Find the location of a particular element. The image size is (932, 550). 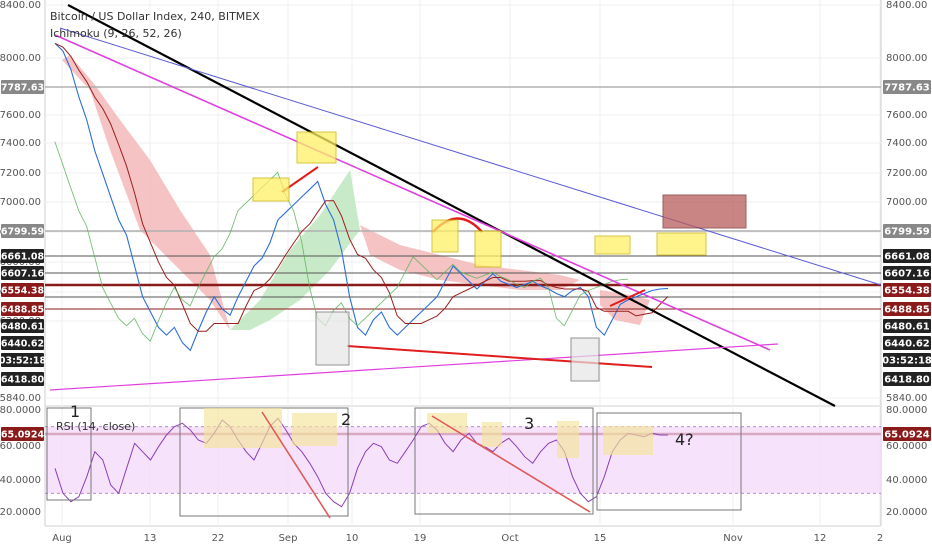

price-label-right: 7787.63 is located at coordinates (907, 88).